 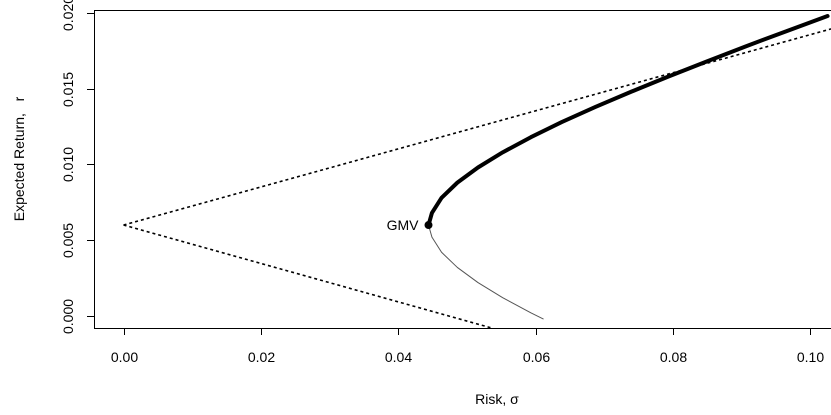 What do you see at coordinates (428, 225) in the screenshot?
I see `gmv-point` at bounding box center [428, 225].